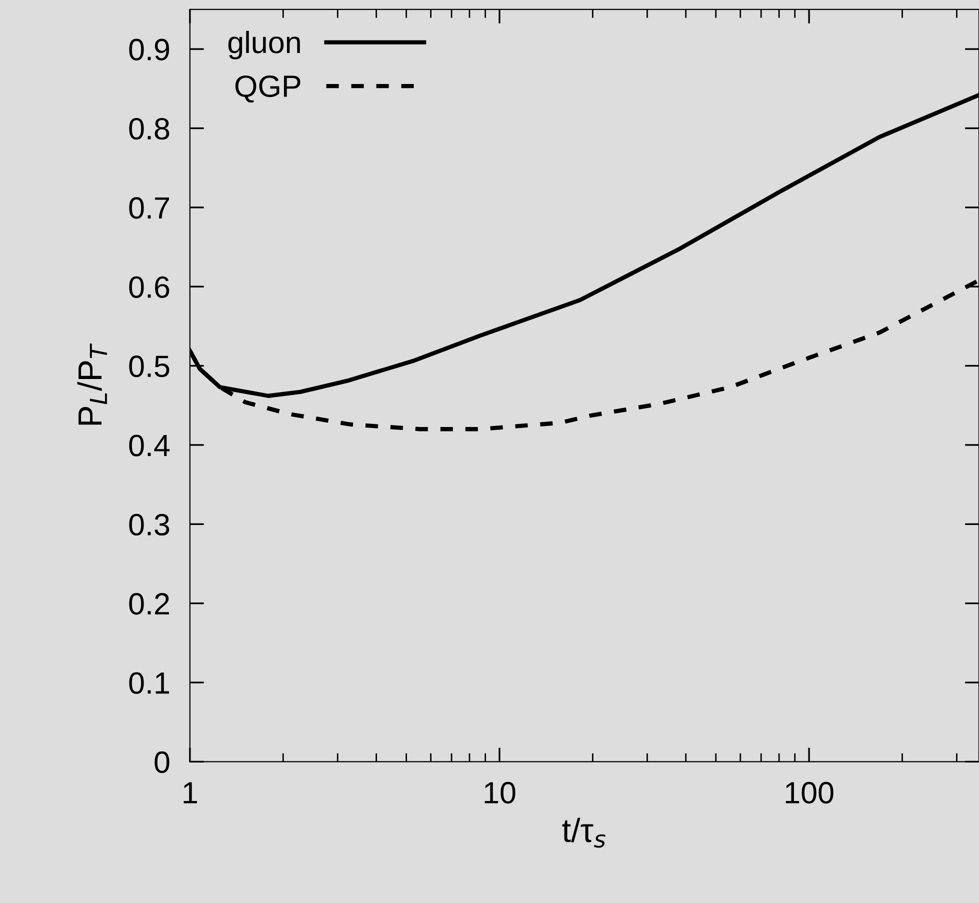  Describe the element at coordinates (267, 89) in the screenshot. I see `legend-label: QGP` at that location.